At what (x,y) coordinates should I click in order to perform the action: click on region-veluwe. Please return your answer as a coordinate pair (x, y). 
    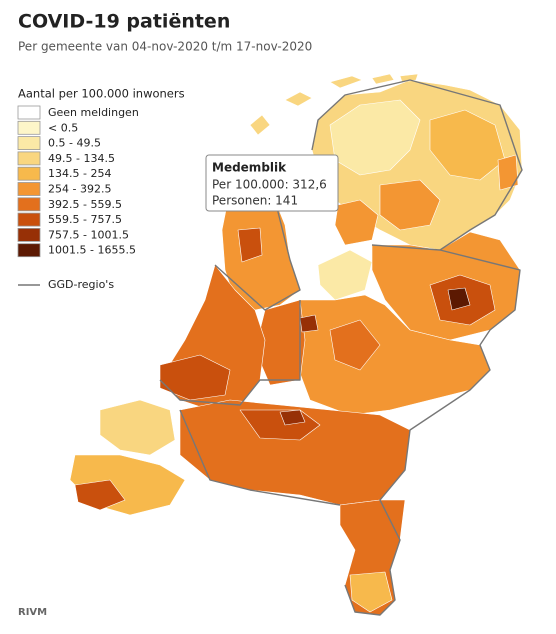
    Looking at the image, I should click on (355, 345).